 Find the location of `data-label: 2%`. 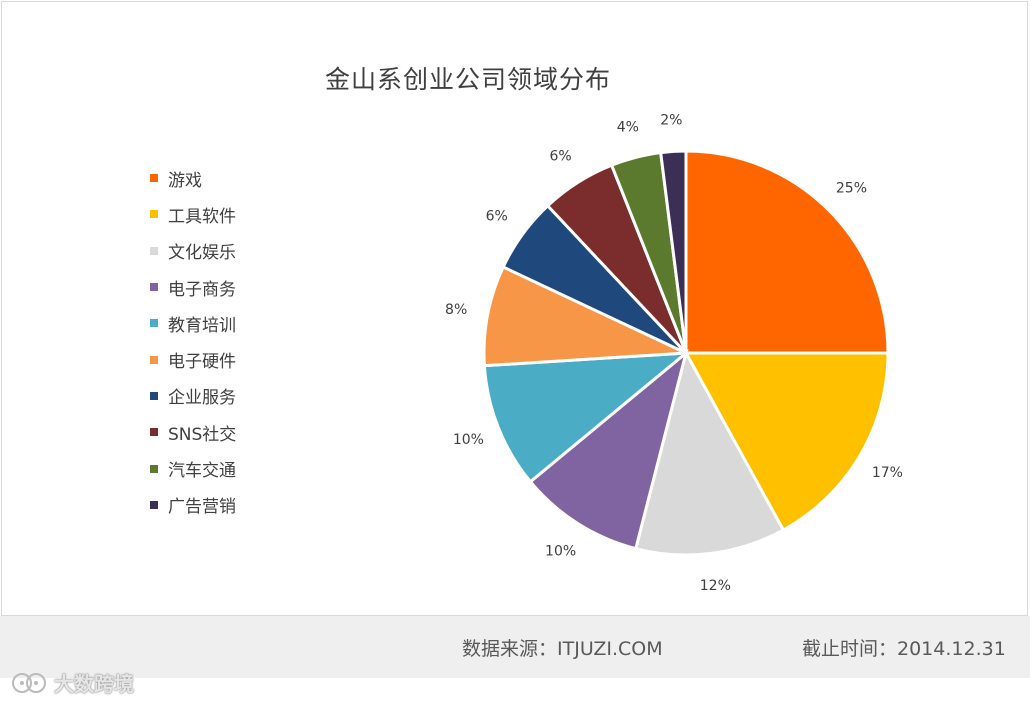

data-label: 2% is located at coordinates (671, 120).